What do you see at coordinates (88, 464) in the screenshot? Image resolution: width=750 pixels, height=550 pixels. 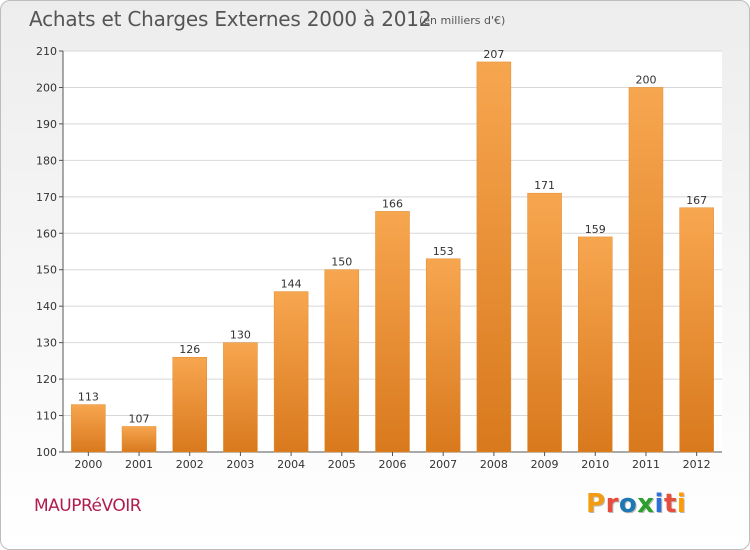 I see `x-tick-label: 2000` at bounding box center [88, 464].